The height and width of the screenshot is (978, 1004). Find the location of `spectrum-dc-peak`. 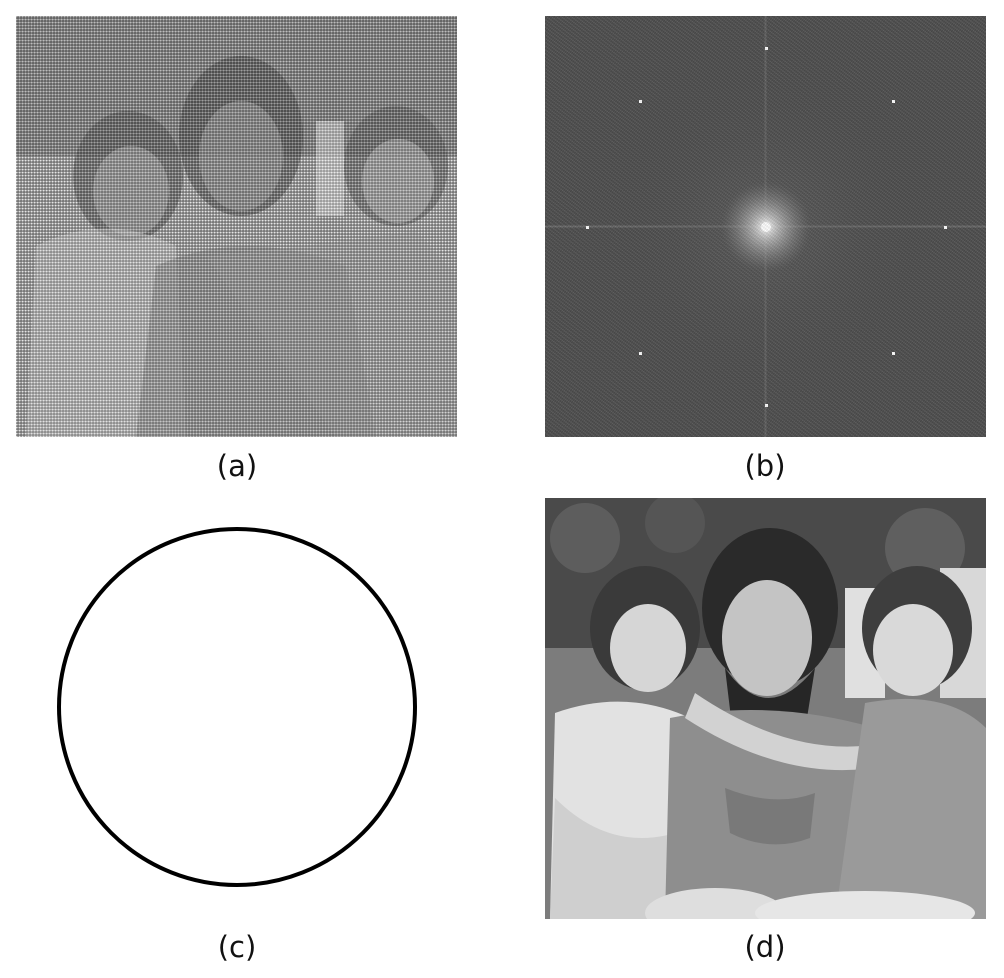

spectrum-dc-peak is located at coordinates (766, 227).